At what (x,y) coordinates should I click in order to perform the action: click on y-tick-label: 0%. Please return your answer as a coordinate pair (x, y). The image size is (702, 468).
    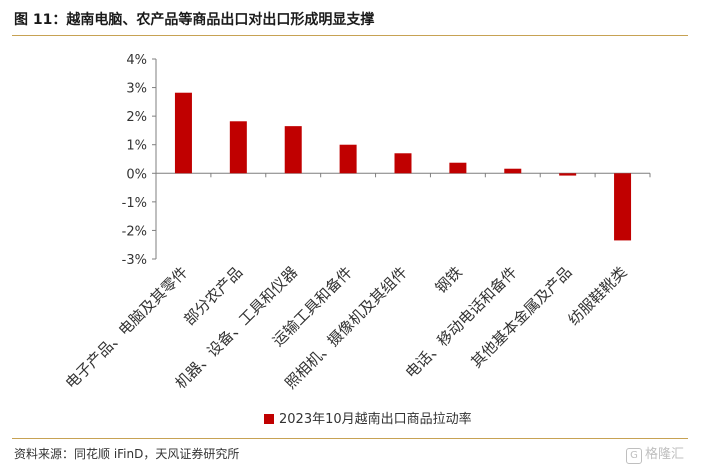
    Looking at the image, I should click on (136, 174).